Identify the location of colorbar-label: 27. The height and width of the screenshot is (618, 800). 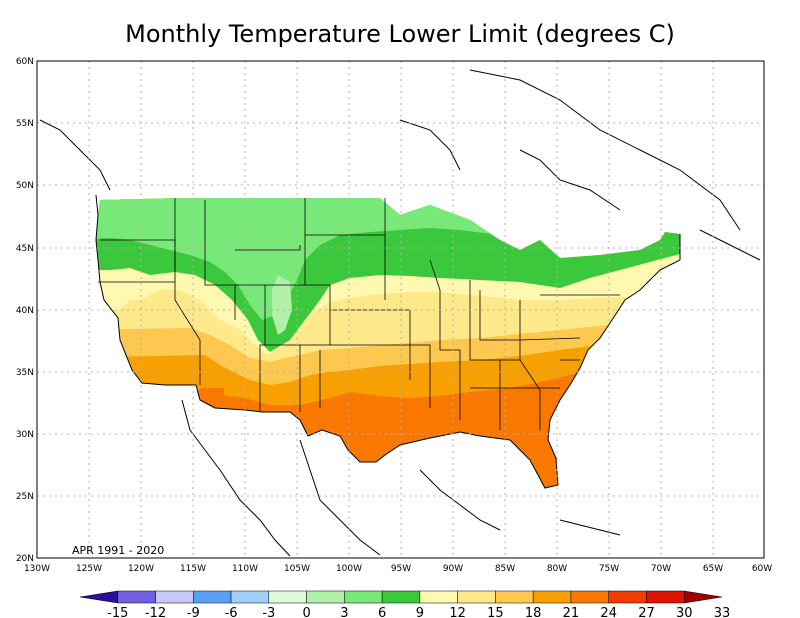
(646, 612).